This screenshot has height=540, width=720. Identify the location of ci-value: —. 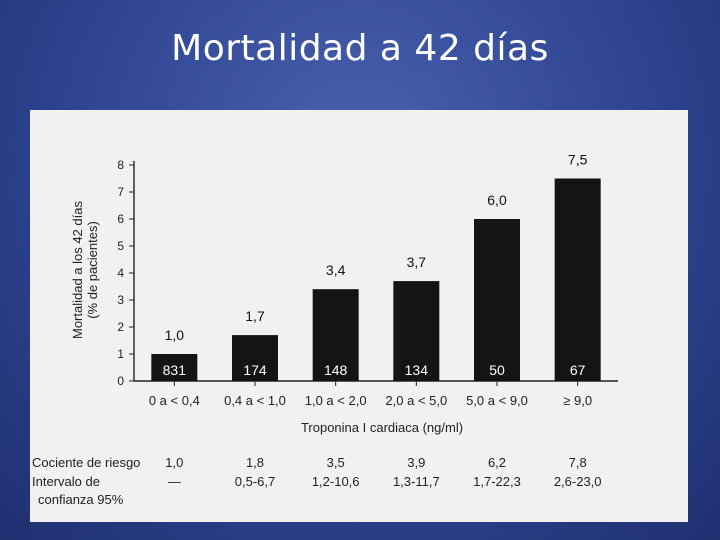
(174, 481).